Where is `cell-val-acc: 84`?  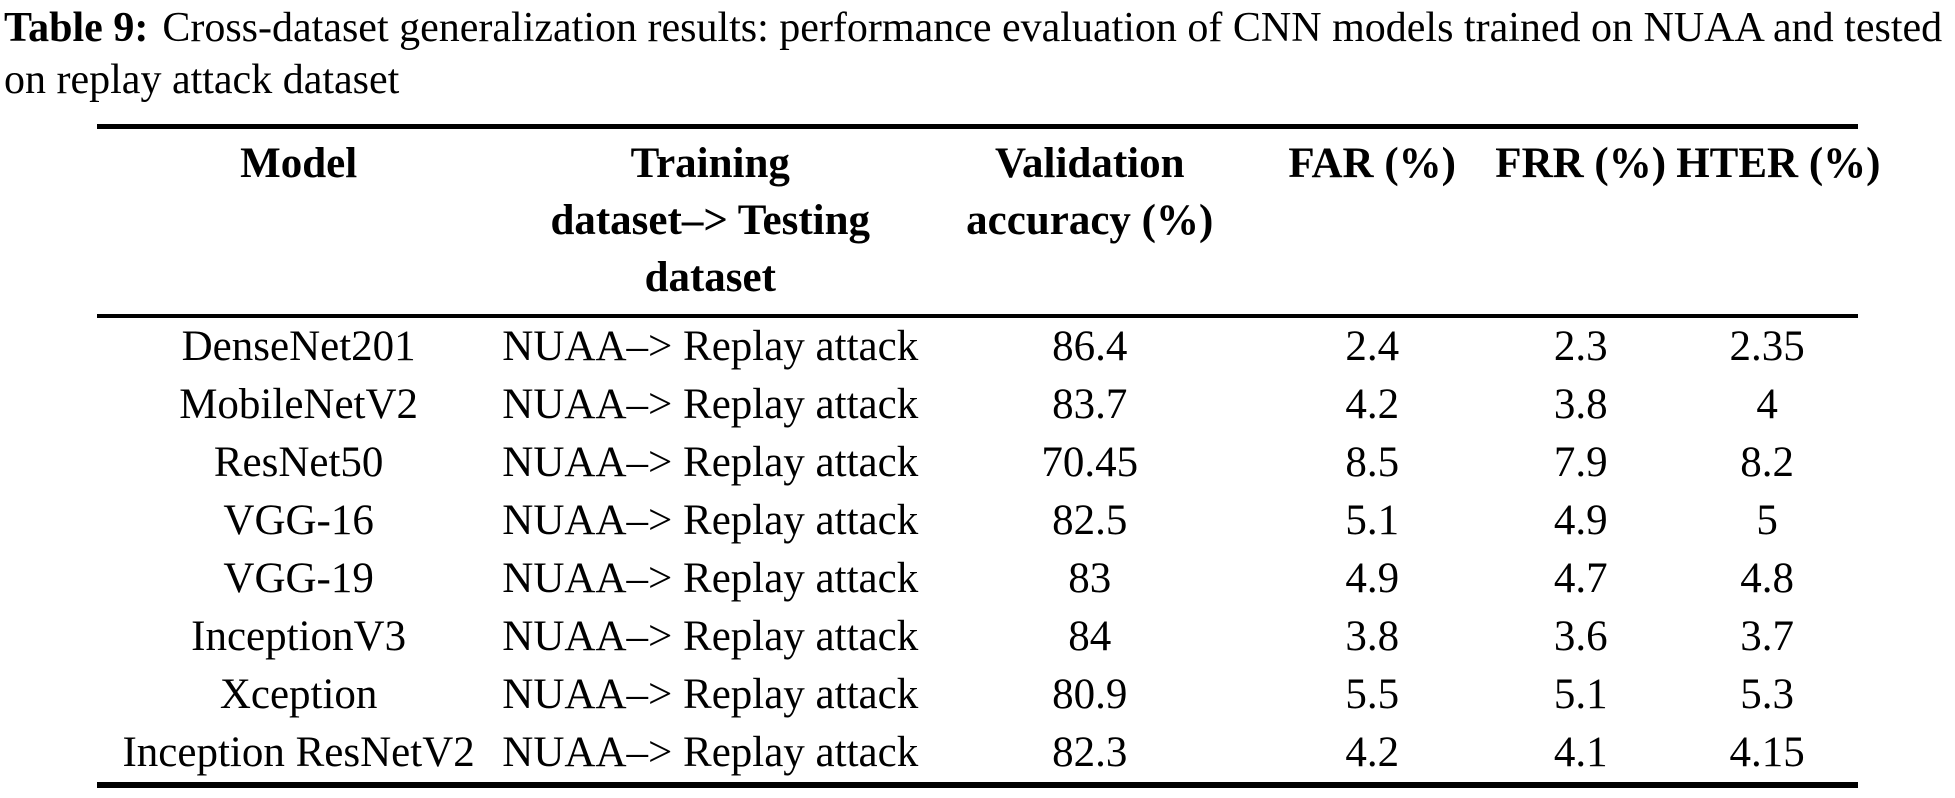
cell-val-acc: 84 is located at coordinates (1090, 636).